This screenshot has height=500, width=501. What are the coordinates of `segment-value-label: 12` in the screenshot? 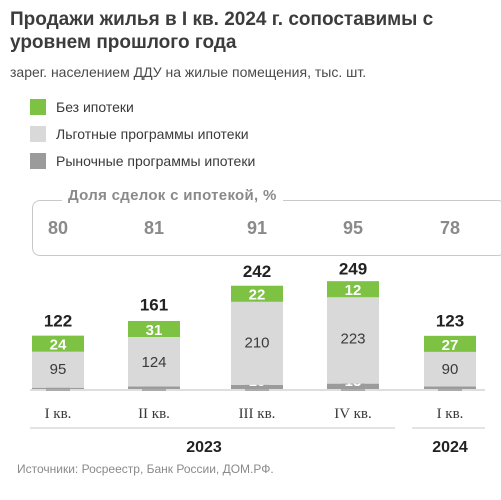 It's located at (353, 290).